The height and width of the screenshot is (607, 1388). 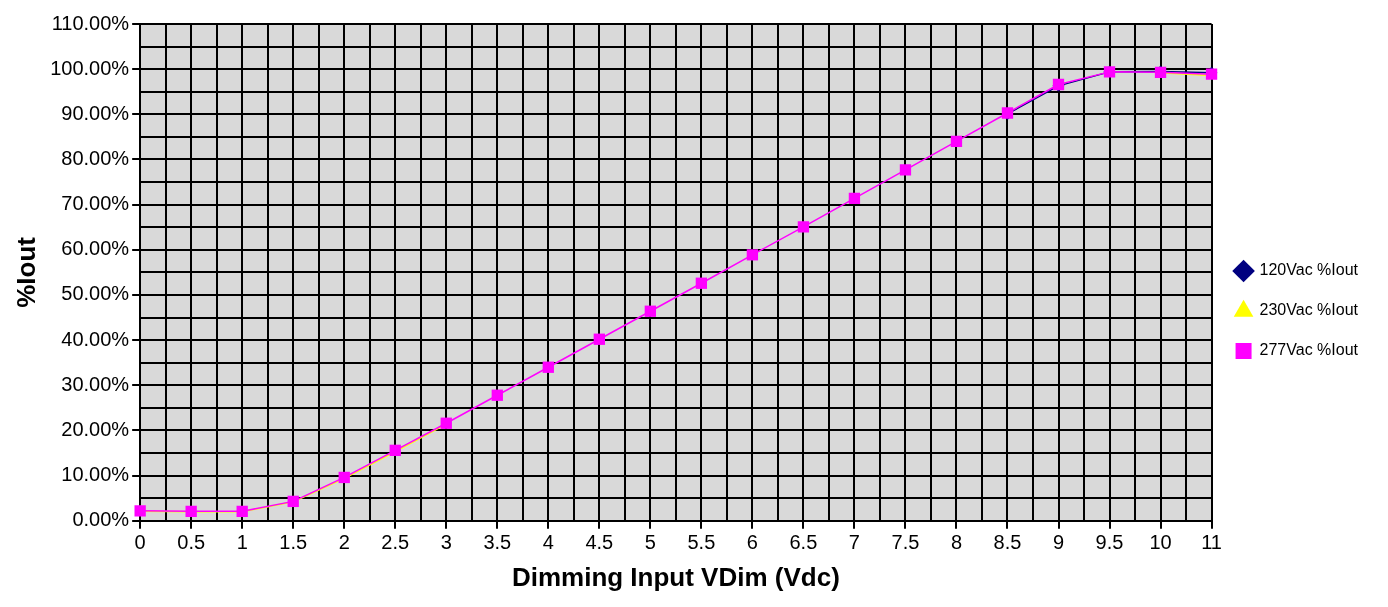 I want to click on y-tick-label: 10.00%, so click(x=95, y=474).